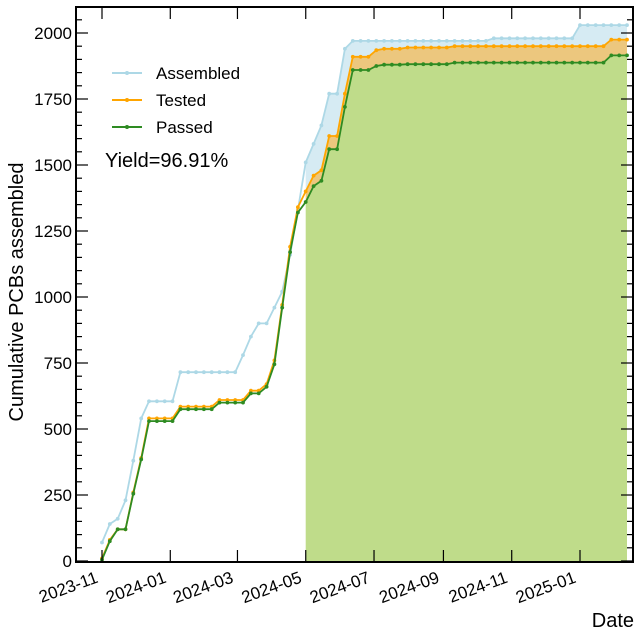  Describe the element at coordinates (53, 33) in the screenshot. I see `y-tick-label: 2000` at that location.